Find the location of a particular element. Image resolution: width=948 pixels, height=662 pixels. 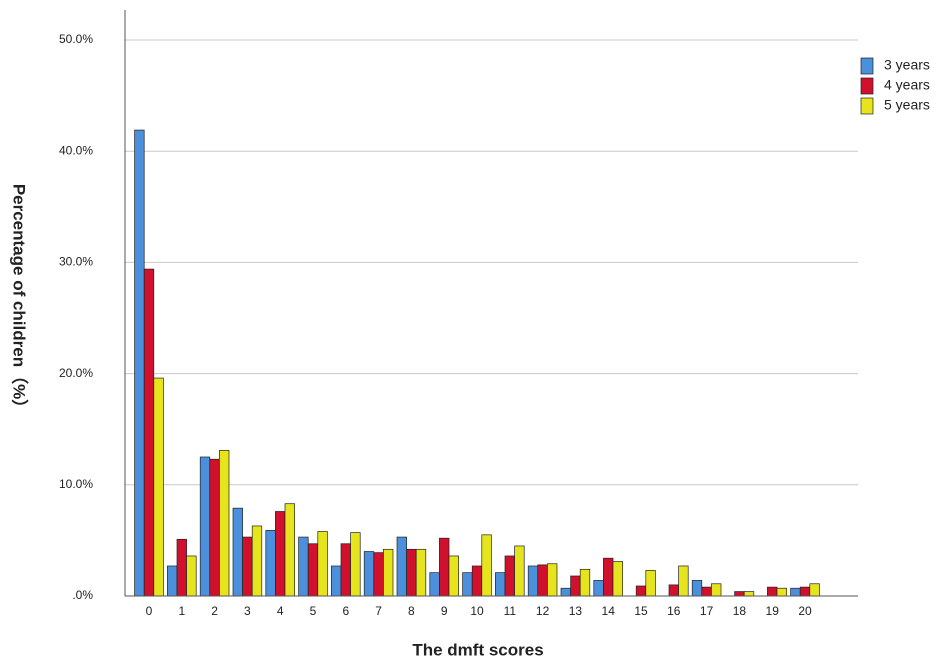

x-tick-label: 19 is located at coordinates (773, 611).